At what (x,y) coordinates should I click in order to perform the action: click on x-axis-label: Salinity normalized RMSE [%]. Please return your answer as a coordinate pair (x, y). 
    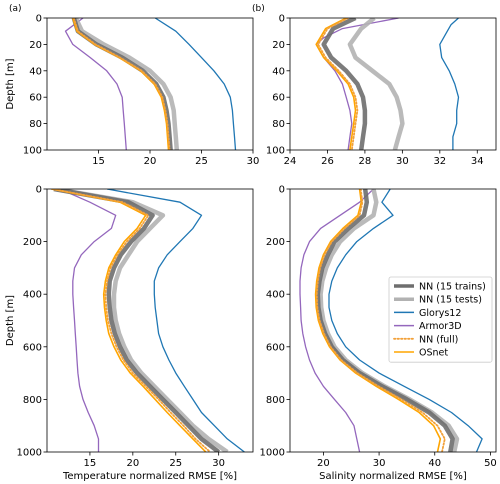
    Looking at the image, I should click on (393, 476).